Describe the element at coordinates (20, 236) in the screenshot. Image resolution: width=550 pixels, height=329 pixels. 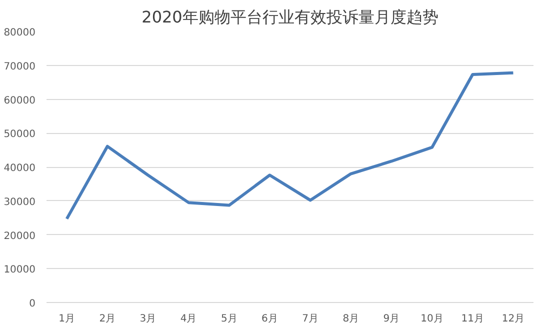
I see `y-tick-label: 20000` at that location.